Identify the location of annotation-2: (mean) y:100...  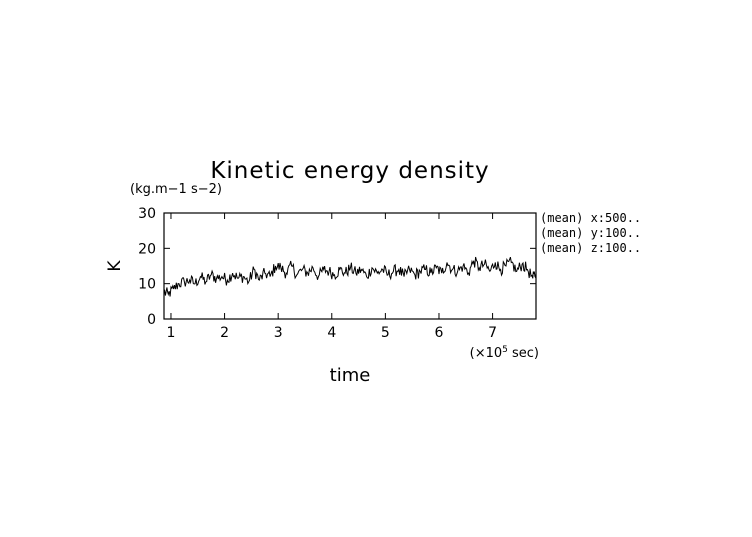
(590, 233).